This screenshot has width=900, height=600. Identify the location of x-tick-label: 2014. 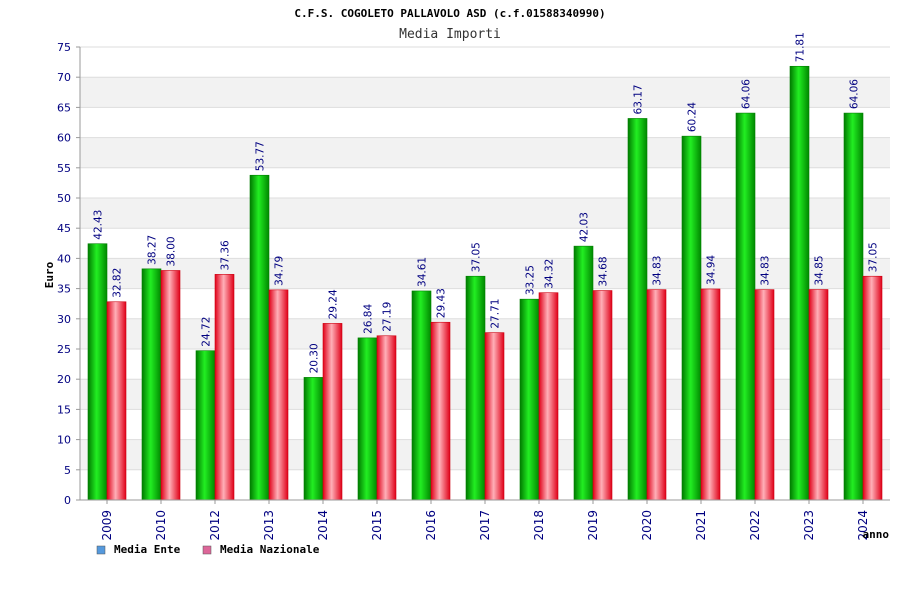
(323, 525).